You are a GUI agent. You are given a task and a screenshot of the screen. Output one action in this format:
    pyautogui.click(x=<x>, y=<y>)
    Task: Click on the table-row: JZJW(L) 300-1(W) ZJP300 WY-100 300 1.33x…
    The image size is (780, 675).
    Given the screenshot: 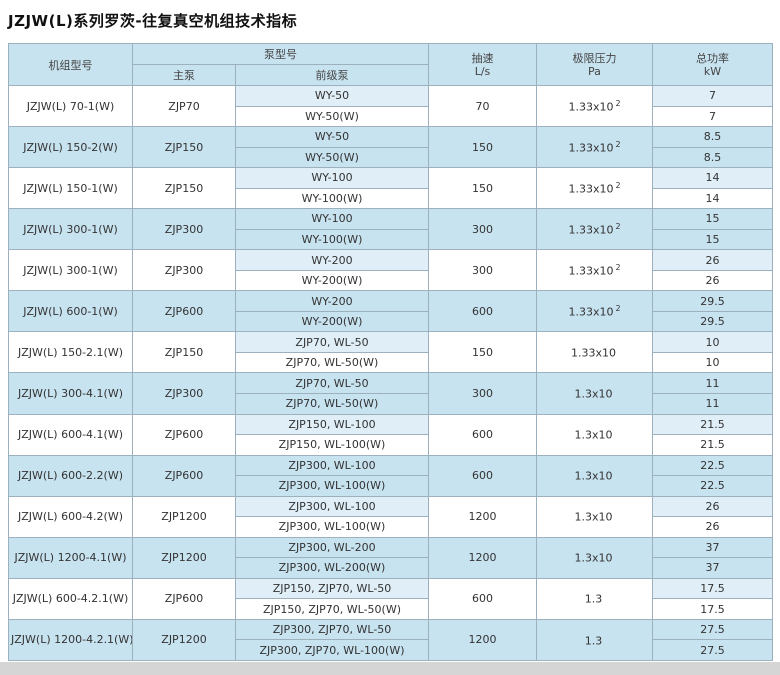 What is the action you would take?
    pyautogui.click(x=390, y=229)
    